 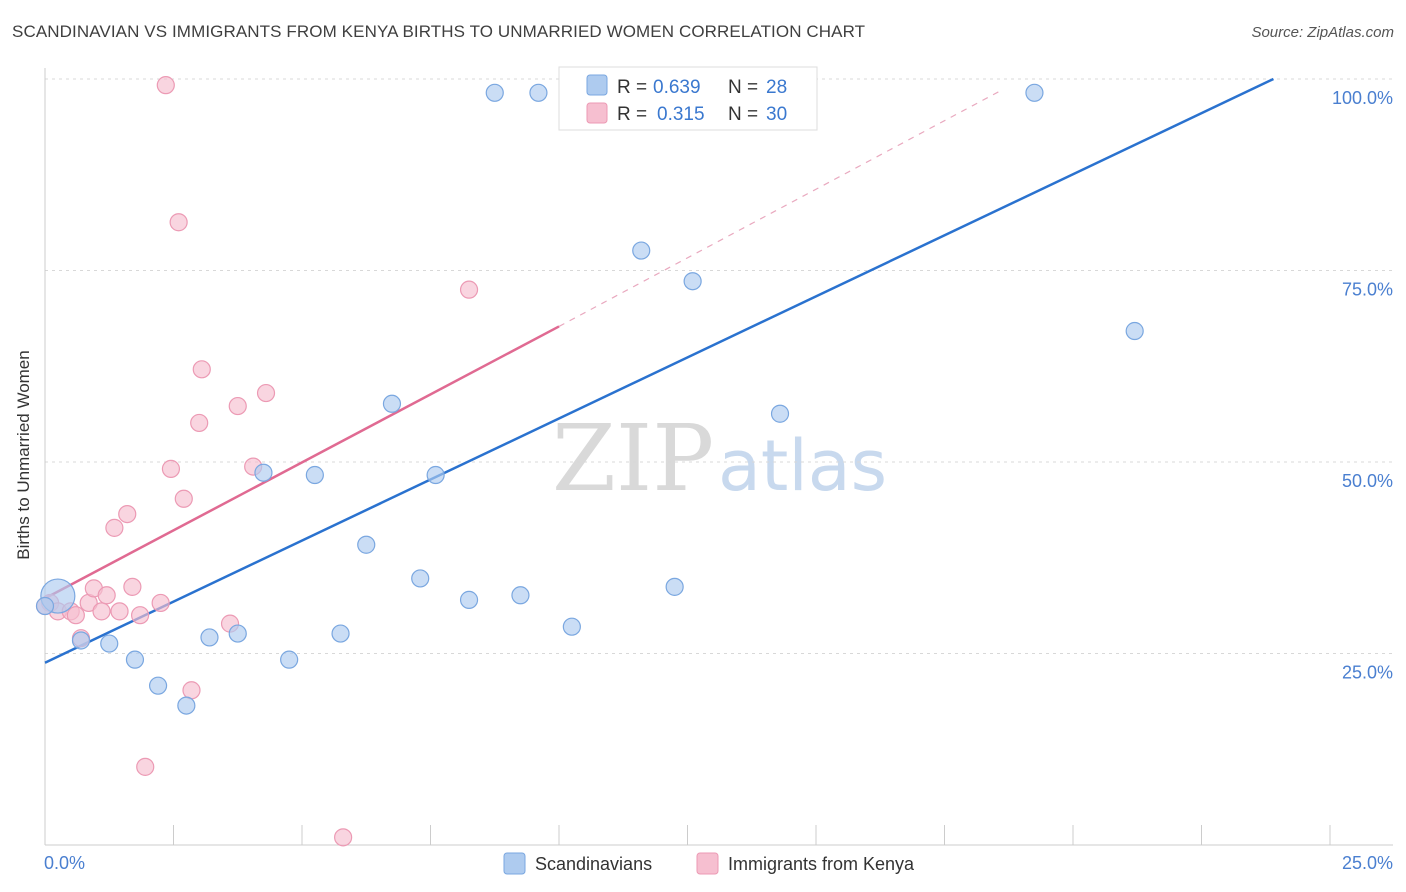 I want to click on stats-swatch-pink, so click(x=597, y=113).